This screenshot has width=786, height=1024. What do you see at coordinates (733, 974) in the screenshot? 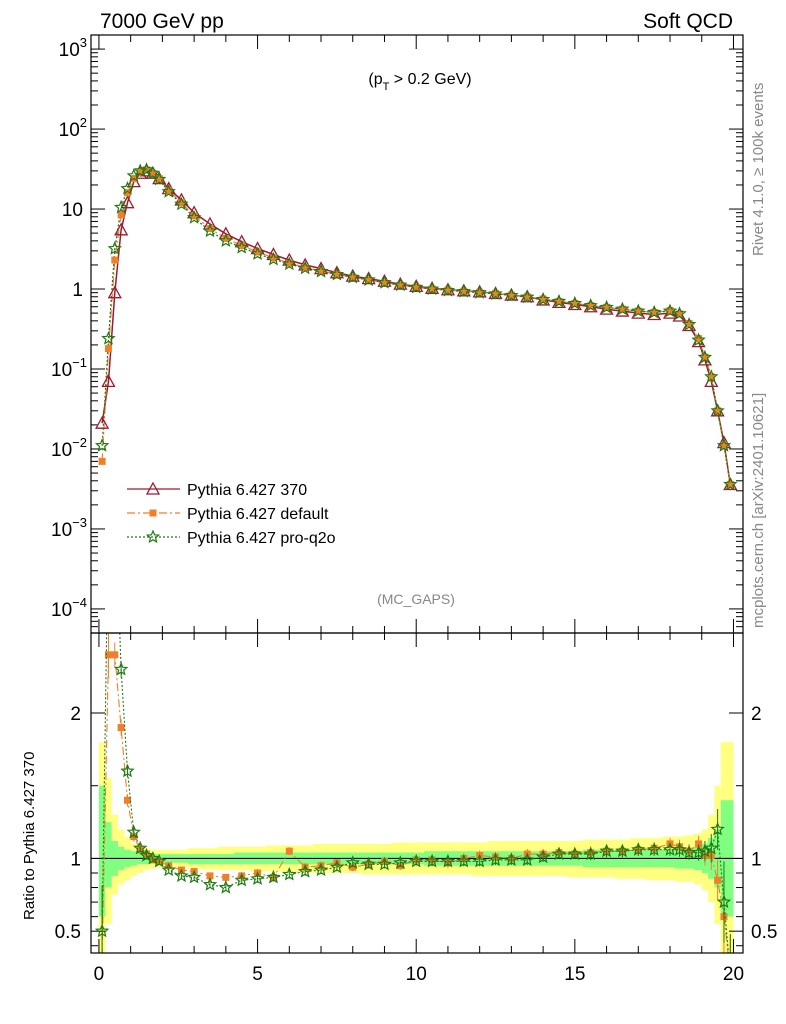
I see `x-tick-label: 20` at bounding box center [733, 974].